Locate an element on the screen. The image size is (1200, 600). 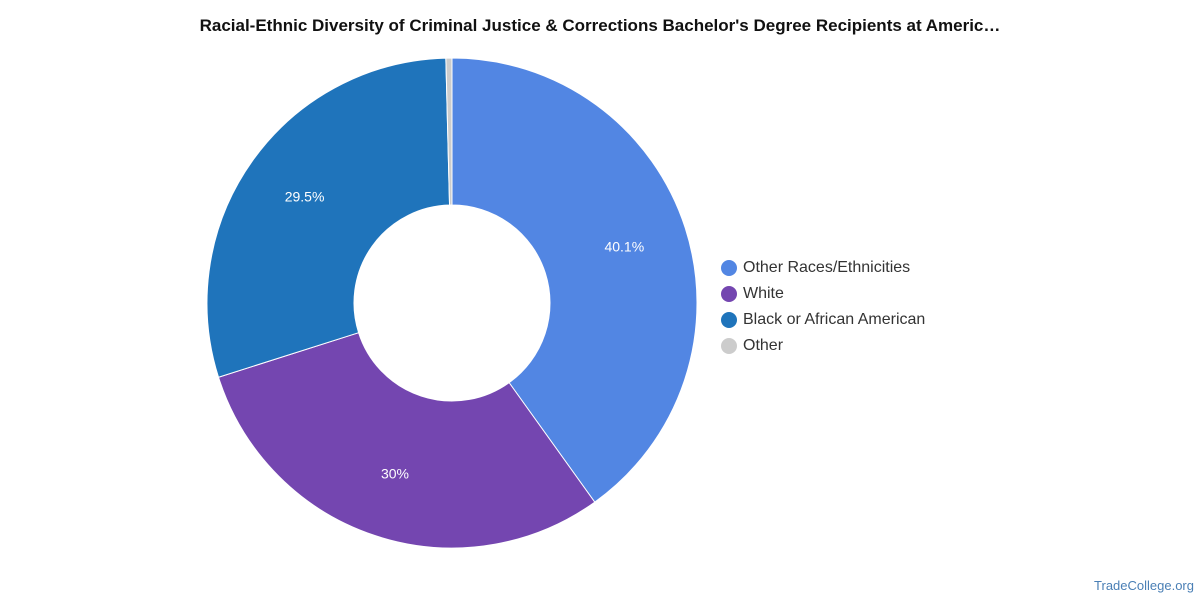
slice-other is located at coordinates (449, 131).